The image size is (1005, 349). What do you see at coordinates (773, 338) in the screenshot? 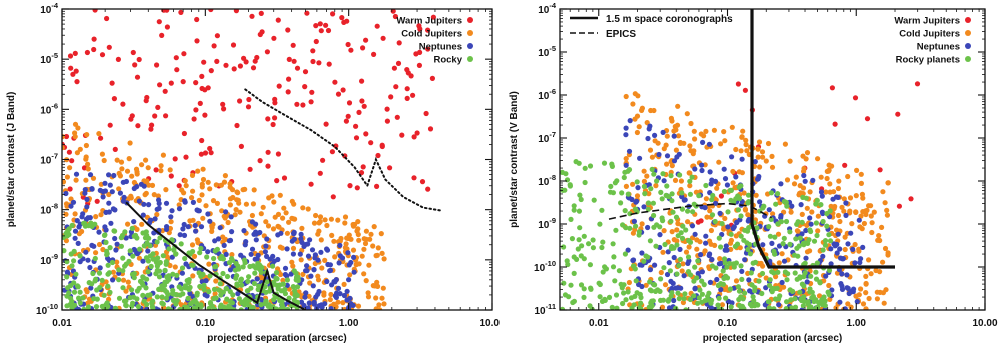
I see `x-axis-title: projected separation (arcsec)` at bounding box center [773, 338].